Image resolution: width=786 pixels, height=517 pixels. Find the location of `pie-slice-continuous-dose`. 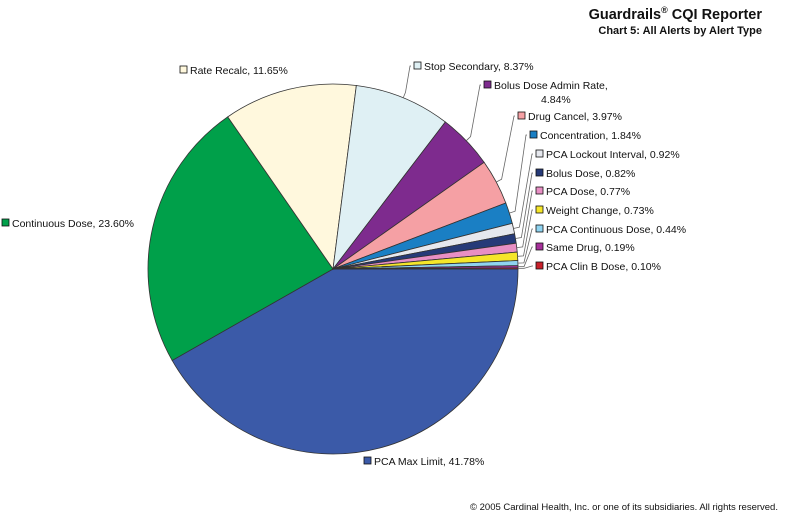

pie-slice-continuous-dose is located at coordinates (240, 238).